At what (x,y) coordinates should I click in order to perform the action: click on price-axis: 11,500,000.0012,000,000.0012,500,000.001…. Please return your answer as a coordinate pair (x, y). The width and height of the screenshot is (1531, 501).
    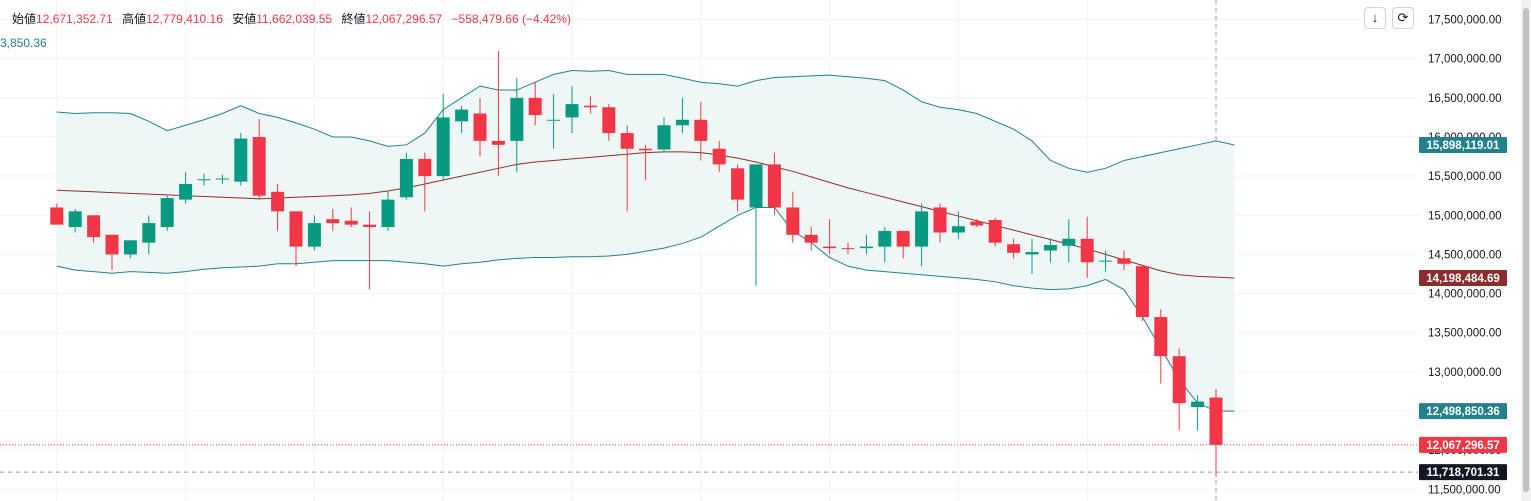
    Looking at the image, I should click on (1465, 256).